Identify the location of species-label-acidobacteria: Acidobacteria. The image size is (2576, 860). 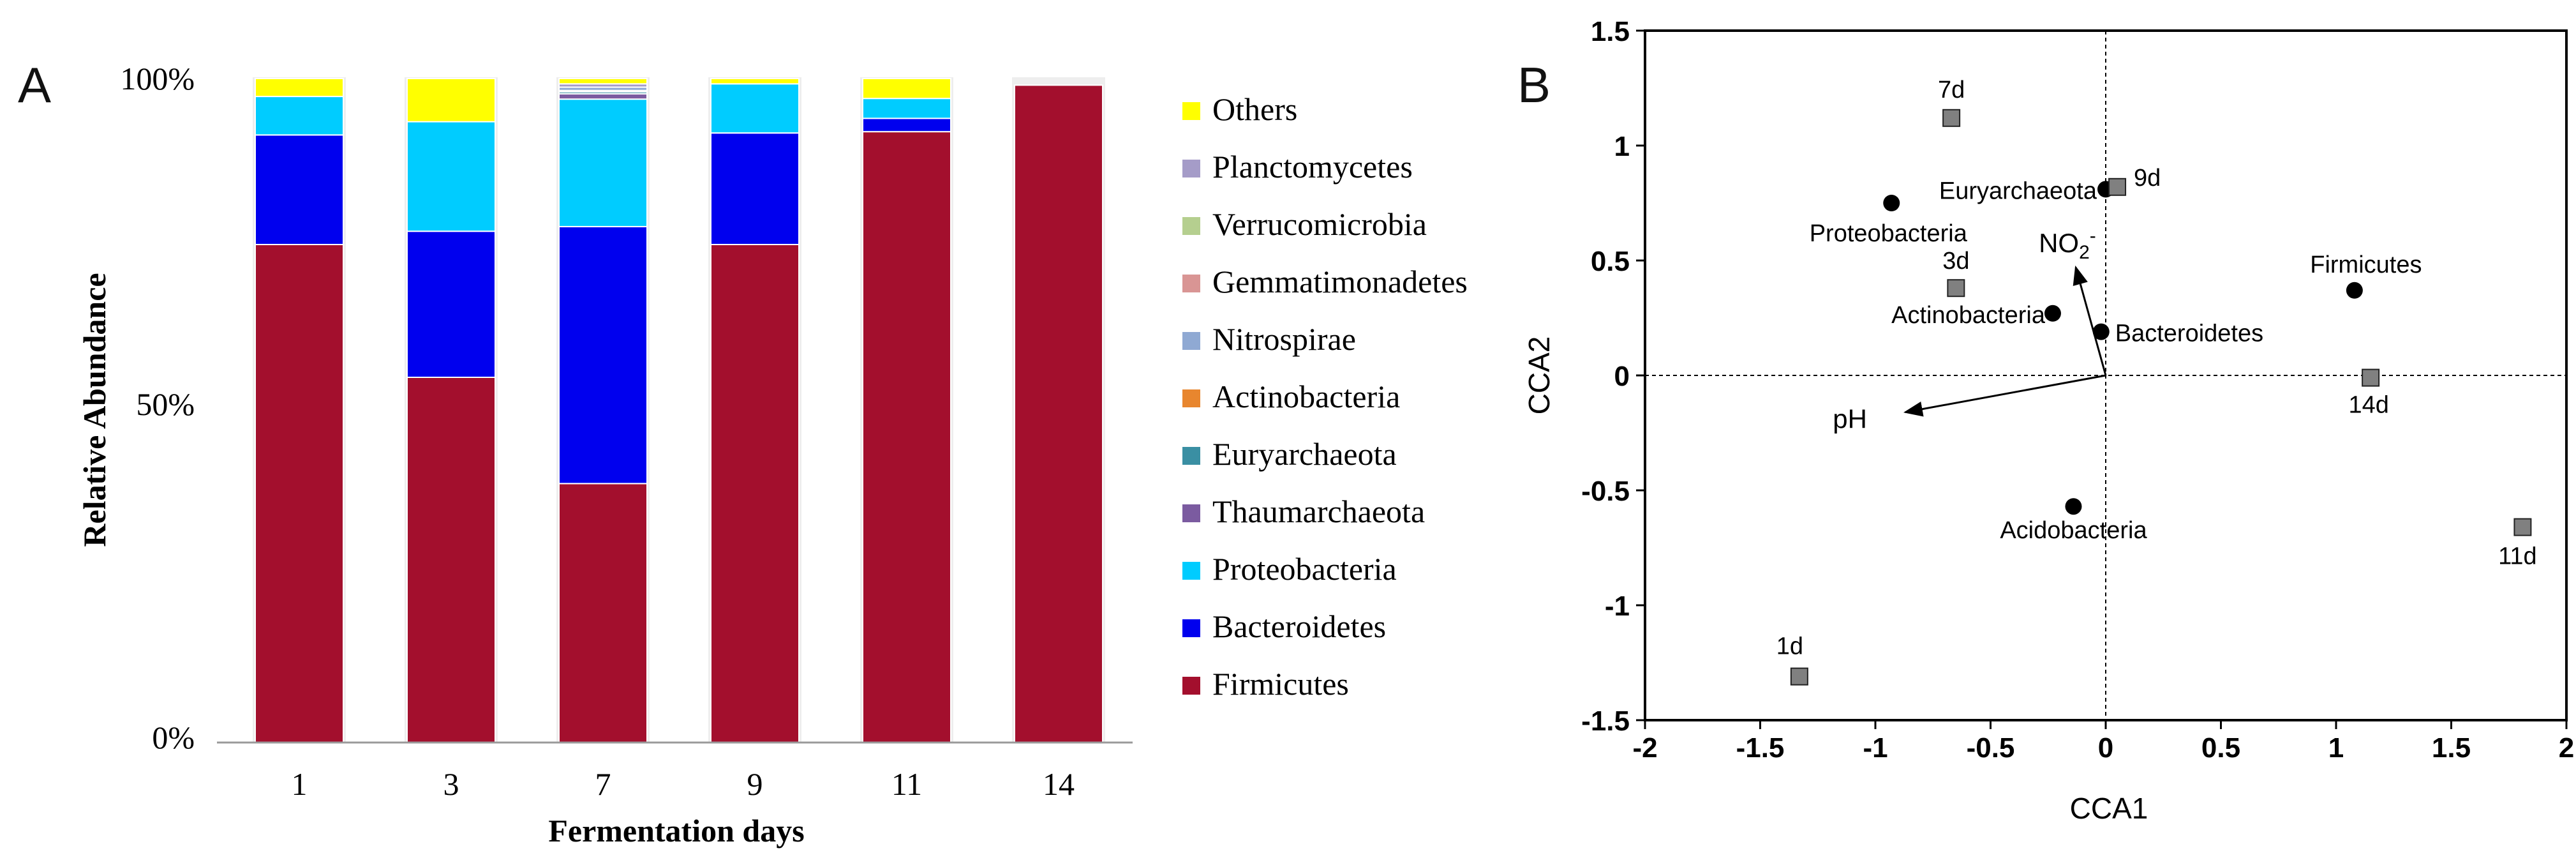
(2073, 530).